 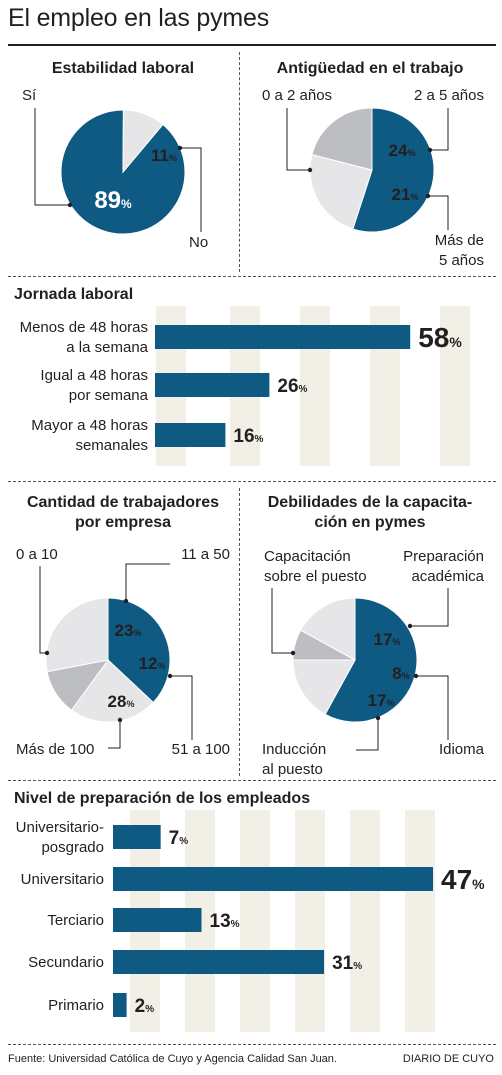 I want to click on trabajadores-pie-value-3: 28%, so click(x=121, y=701).